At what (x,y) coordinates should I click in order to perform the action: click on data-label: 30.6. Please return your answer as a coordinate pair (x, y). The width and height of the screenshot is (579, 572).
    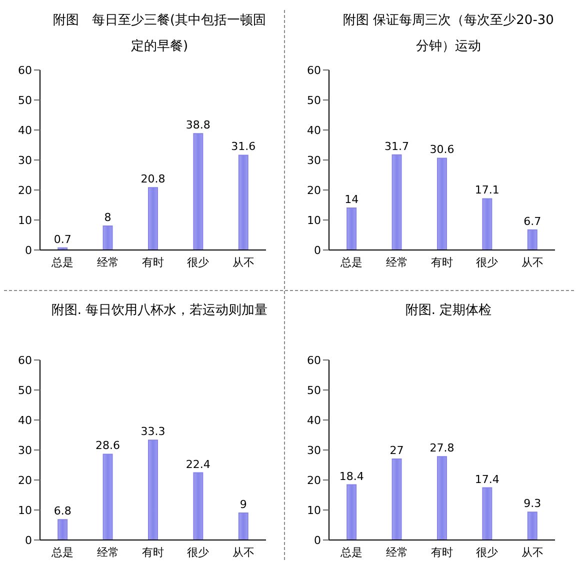
    Looking at the image, I should click on (442, 149).